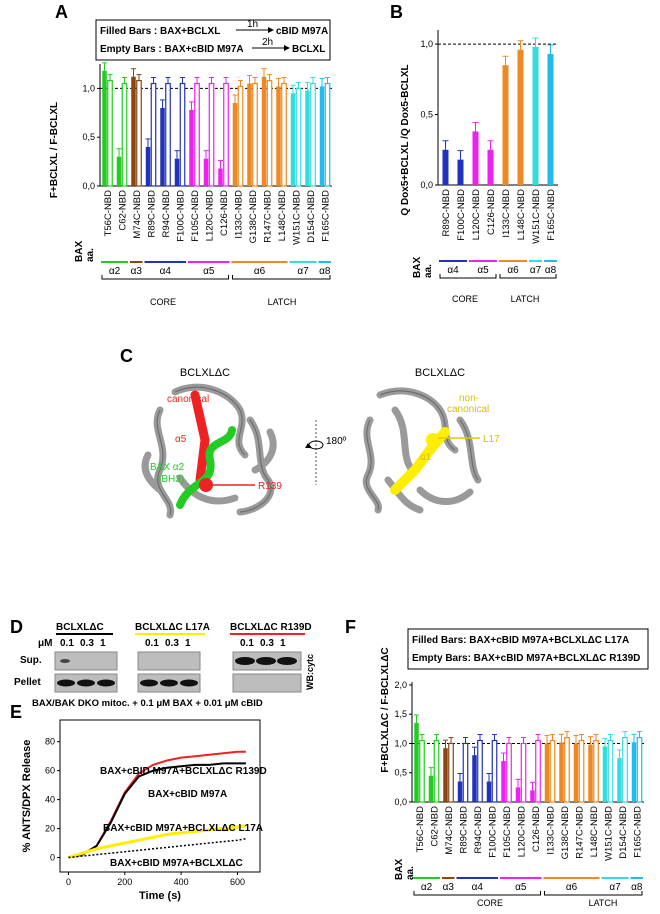 This screenshot has height=914, width=660. I want to click on panel-e-series-label-2: BAX+cBID M97A, so click(187, 794).